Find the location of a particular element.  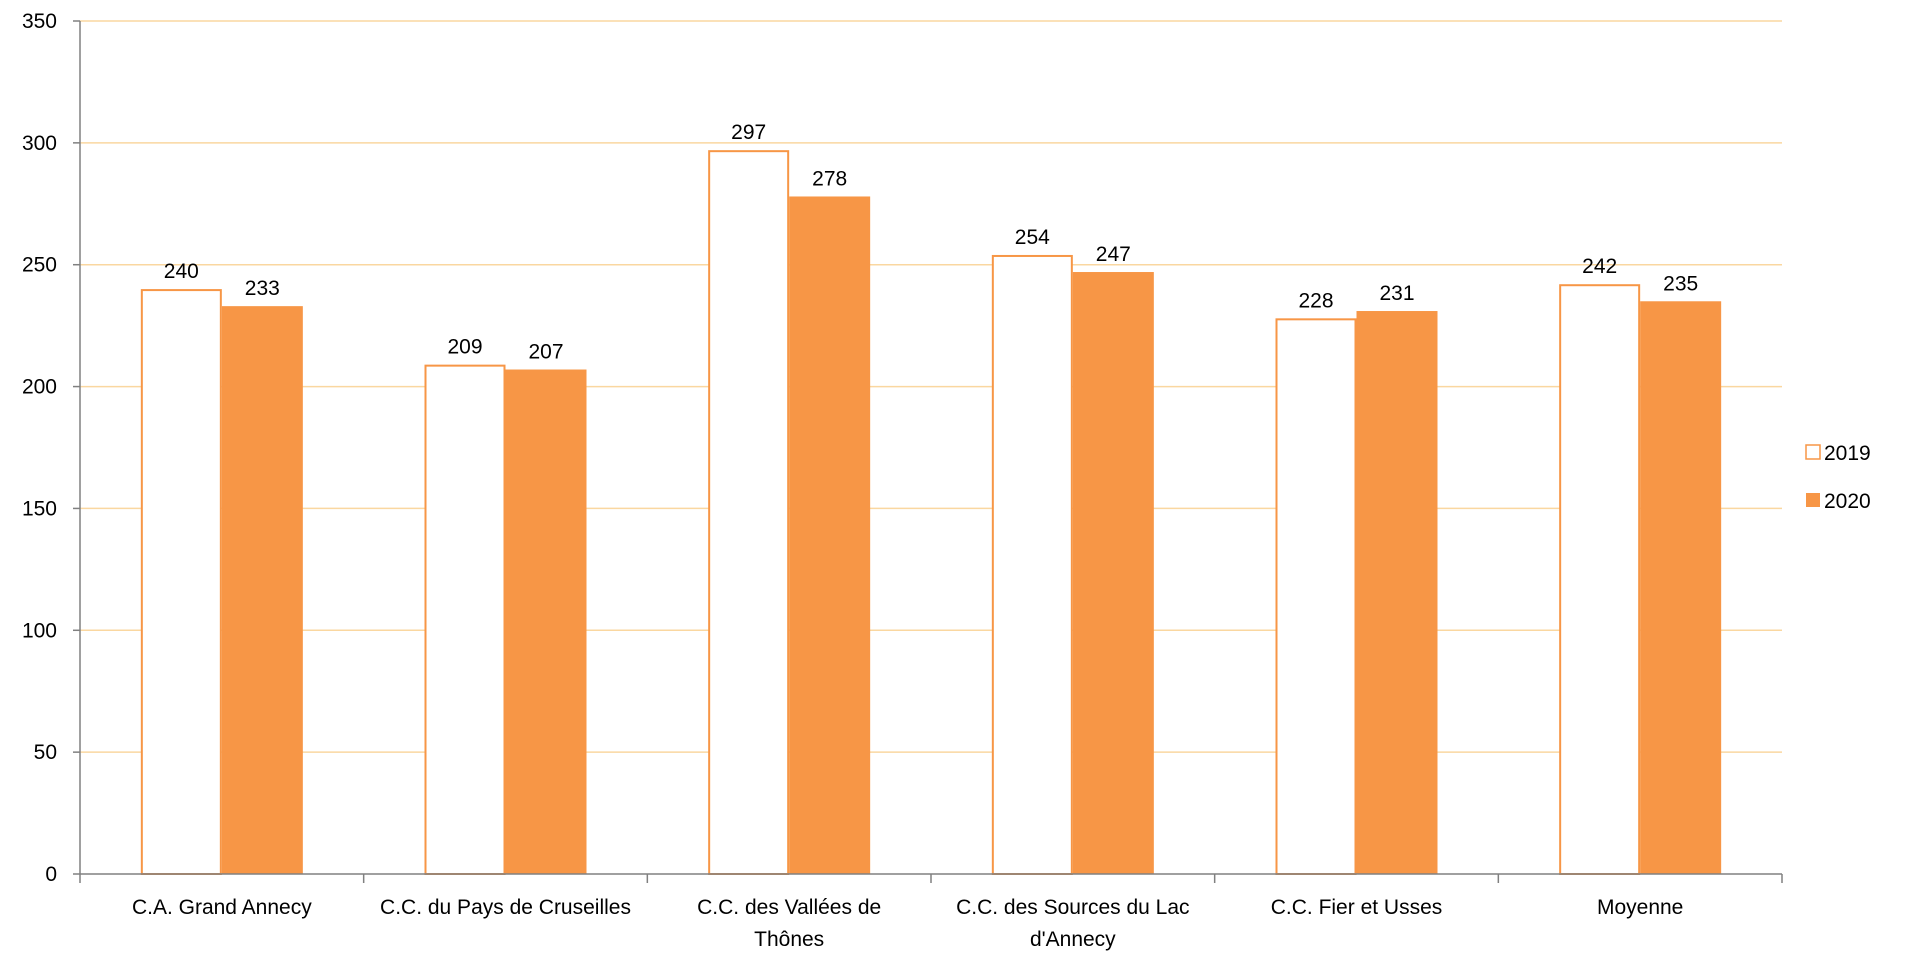

data-label-2019: 228 is located at coordinates (1315, 300).